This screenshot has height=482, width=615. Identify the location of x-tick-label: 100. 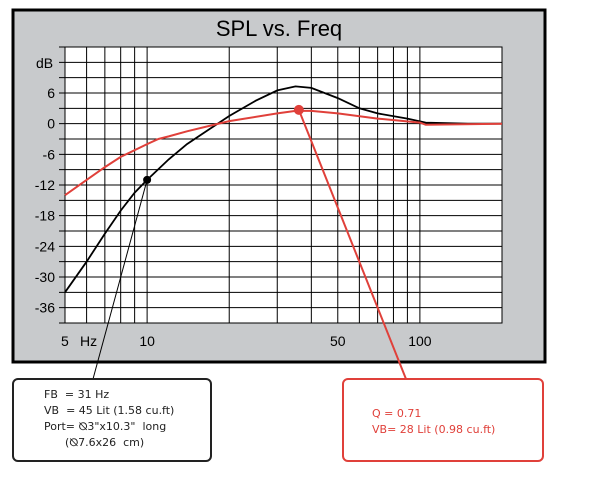
(420, 341).